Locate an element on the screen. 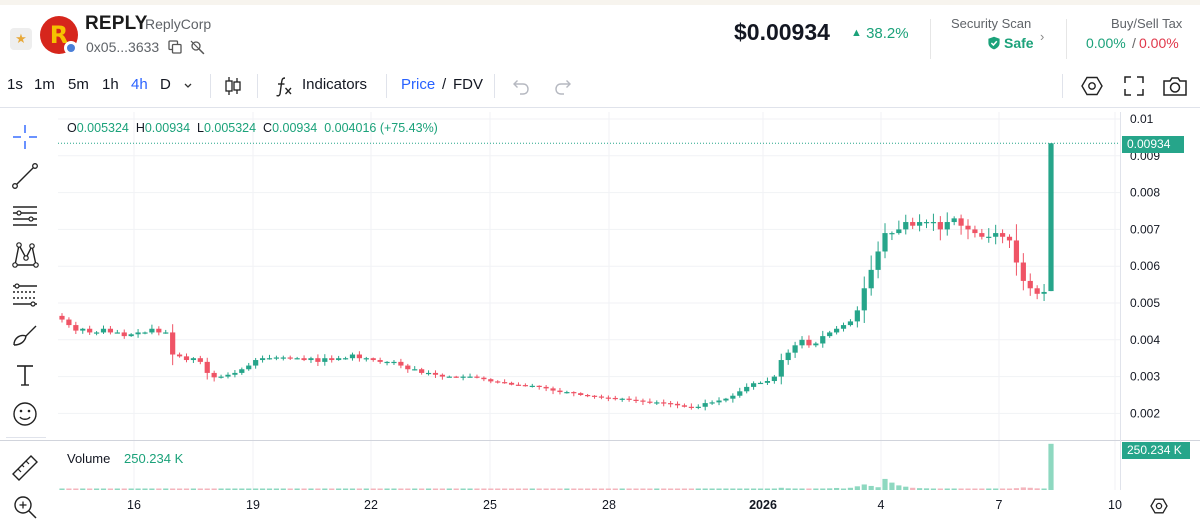 The image size is (1200, 520). horizontal-lines-icon is located at coordinates (25, 215).